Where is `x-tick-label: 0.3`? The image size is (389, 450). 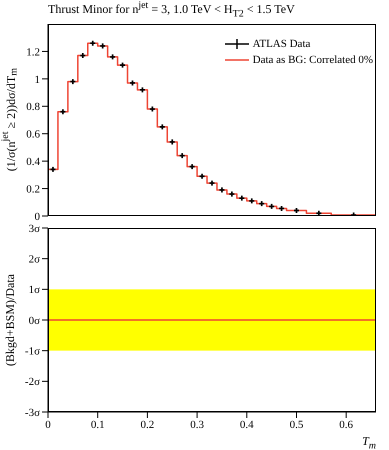
x-tick-label: 0.3 is located at coordinates (197, 424).